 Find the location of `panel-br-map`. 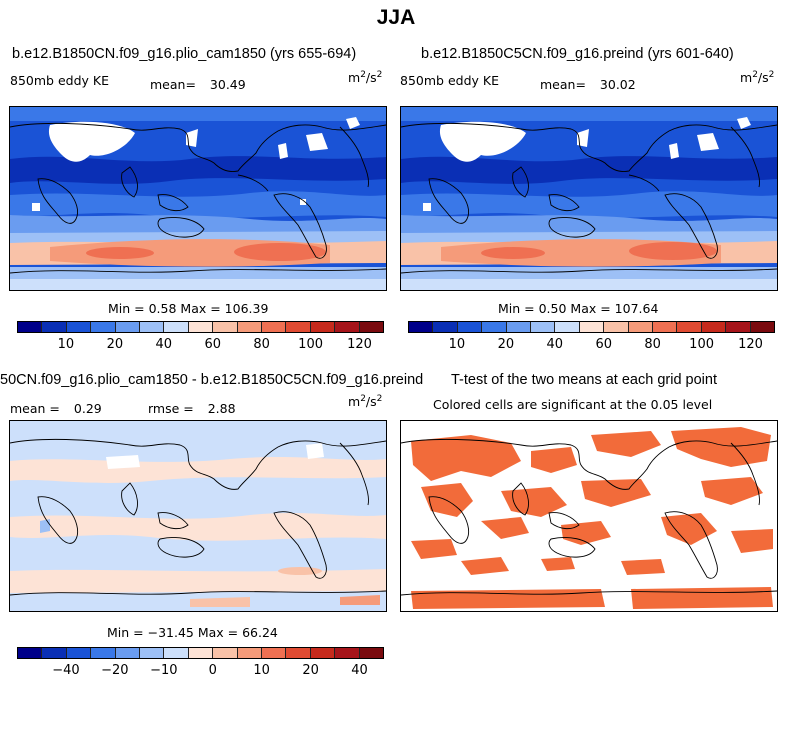

panel-br-map is located at coordinates (589, 516).